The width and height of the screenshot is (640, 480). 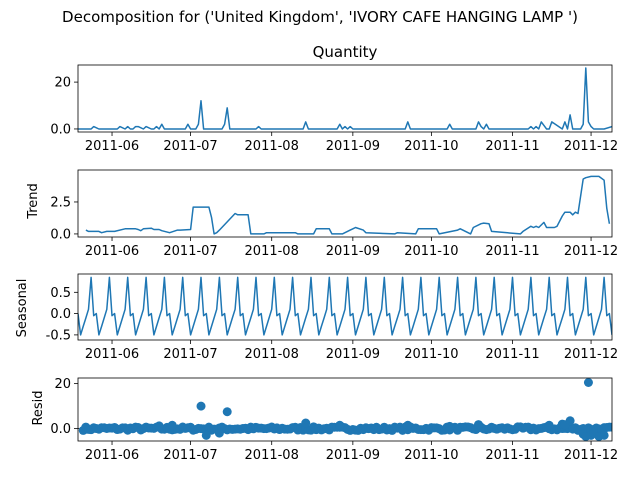 What do you see at coordinates (60, 293) in the screenshot?
I see `y-tick-label: 0.5` at bounding box center [60, 293].